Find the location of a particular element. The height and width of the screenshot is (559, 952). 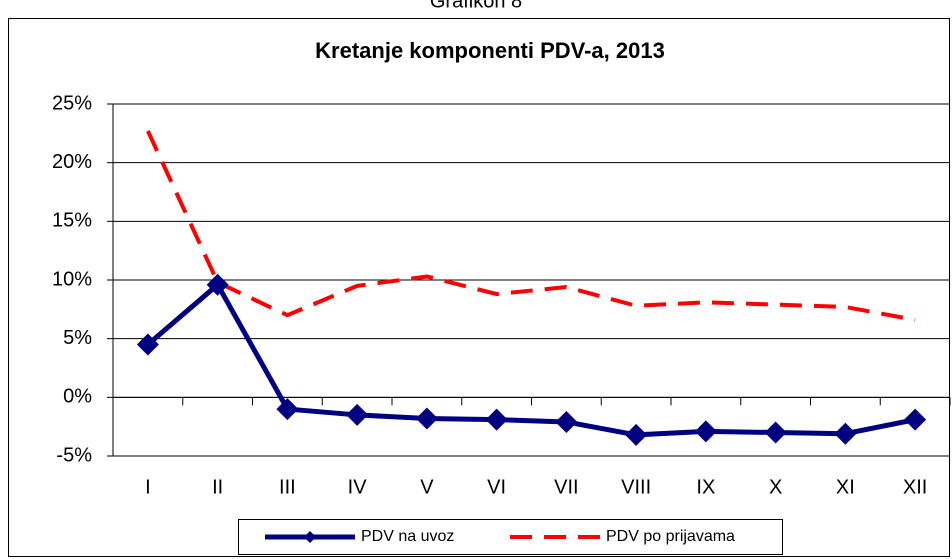

y-tick-label: 0% is located at coordinates (77, 397).